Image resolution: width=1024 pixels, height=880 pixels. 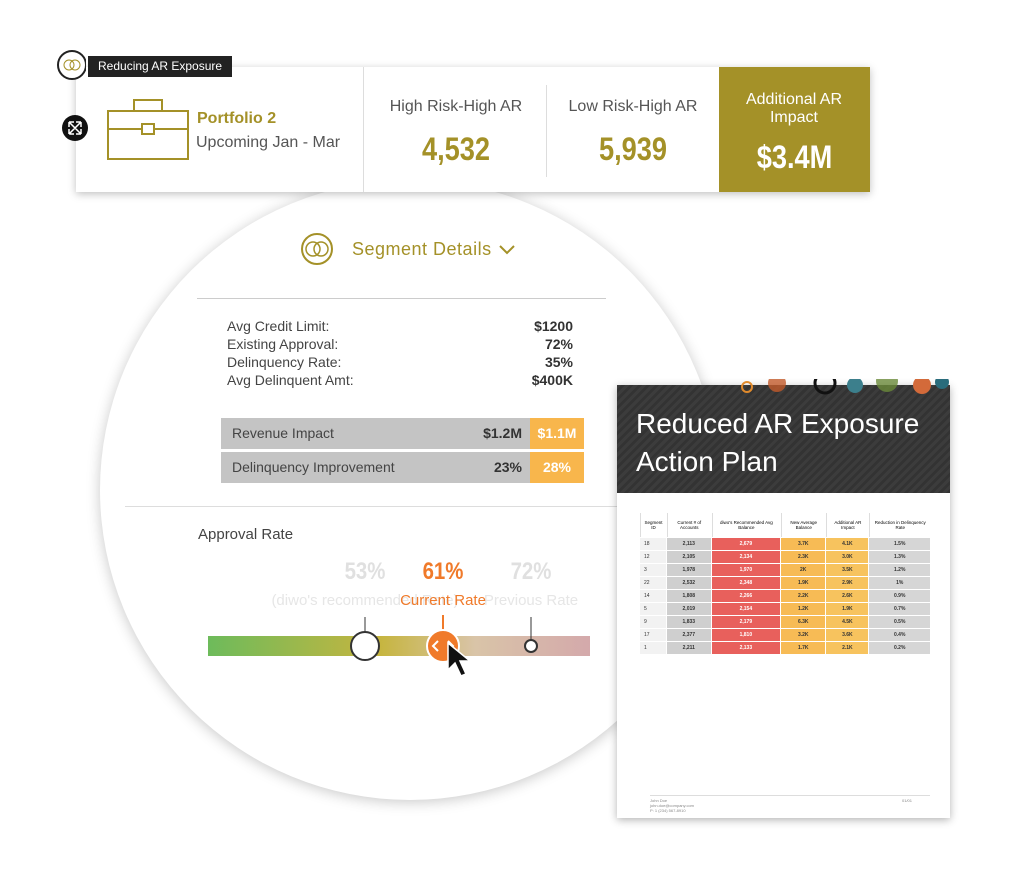 What do you see at coordinates (689, 609) in the screenshot?
I see `table-cell: 2,019` at bounding box center [689, 609].